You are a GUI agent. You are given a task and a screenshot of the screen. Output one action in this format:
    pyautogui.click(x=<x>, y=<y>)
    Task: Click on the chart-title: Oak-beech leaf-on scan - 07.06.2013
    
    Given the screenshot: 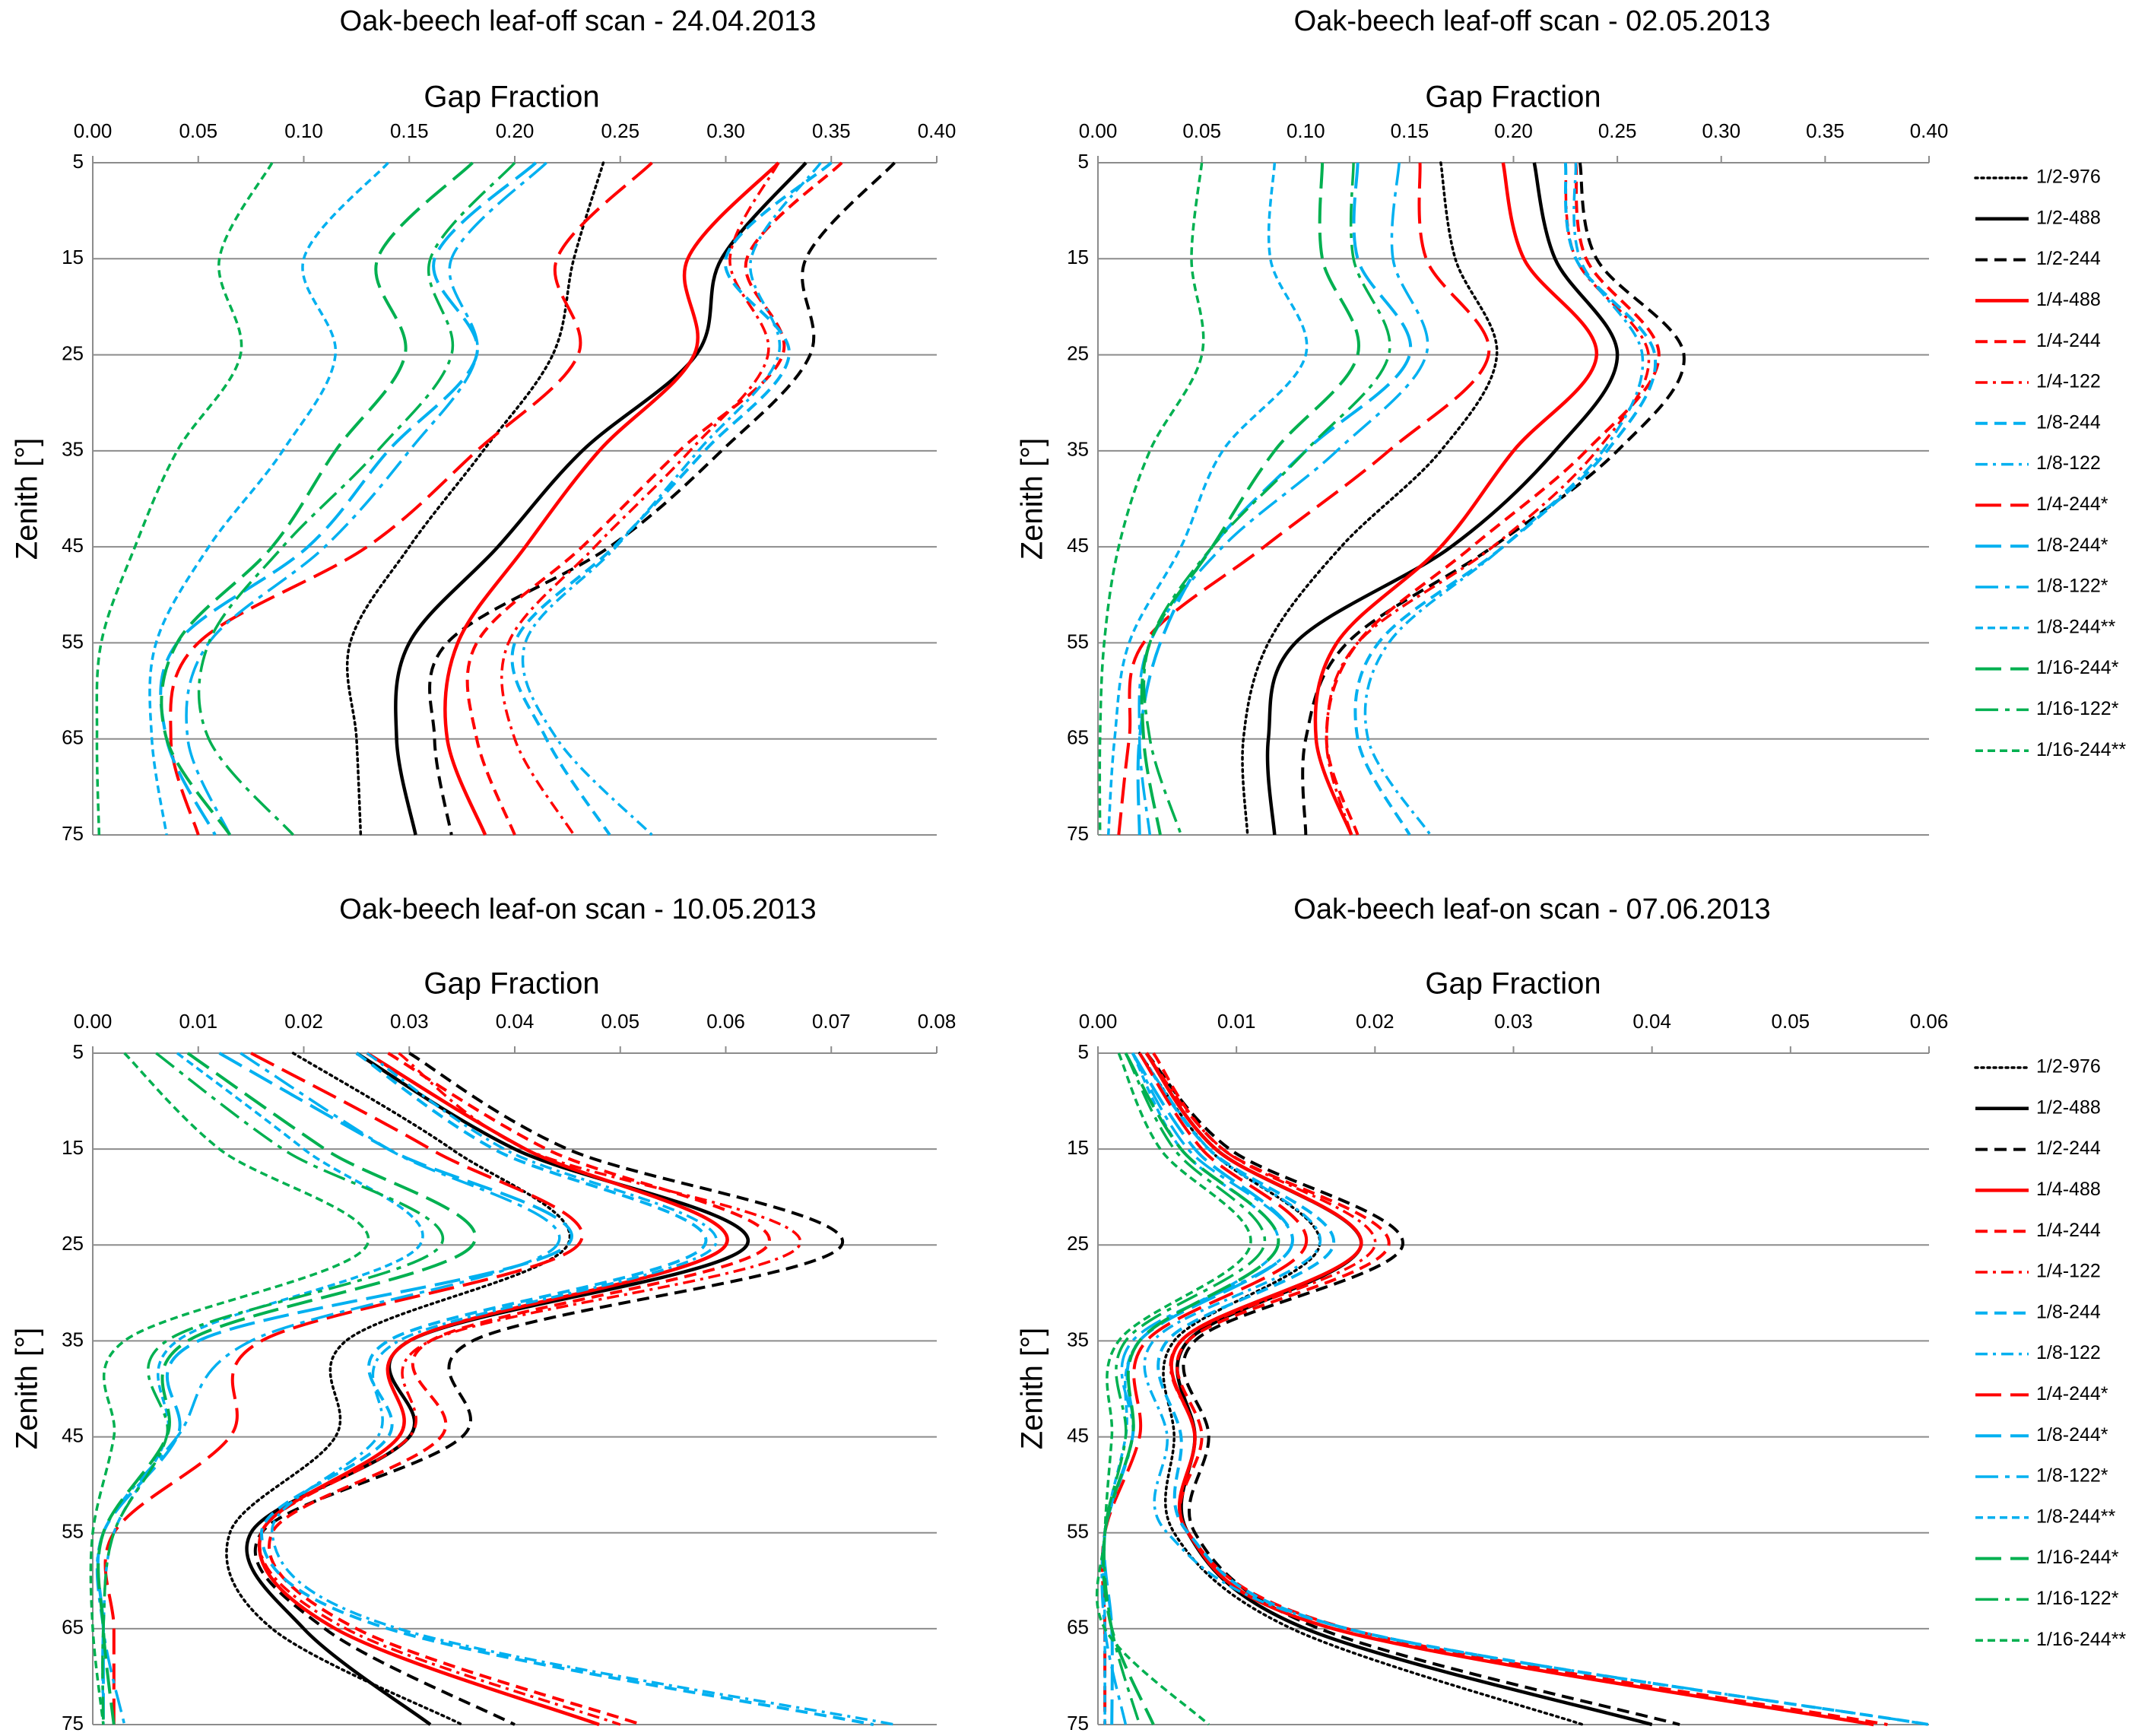 What is the action you would take?
    pyautogui.click(x=1531, y=909)
    